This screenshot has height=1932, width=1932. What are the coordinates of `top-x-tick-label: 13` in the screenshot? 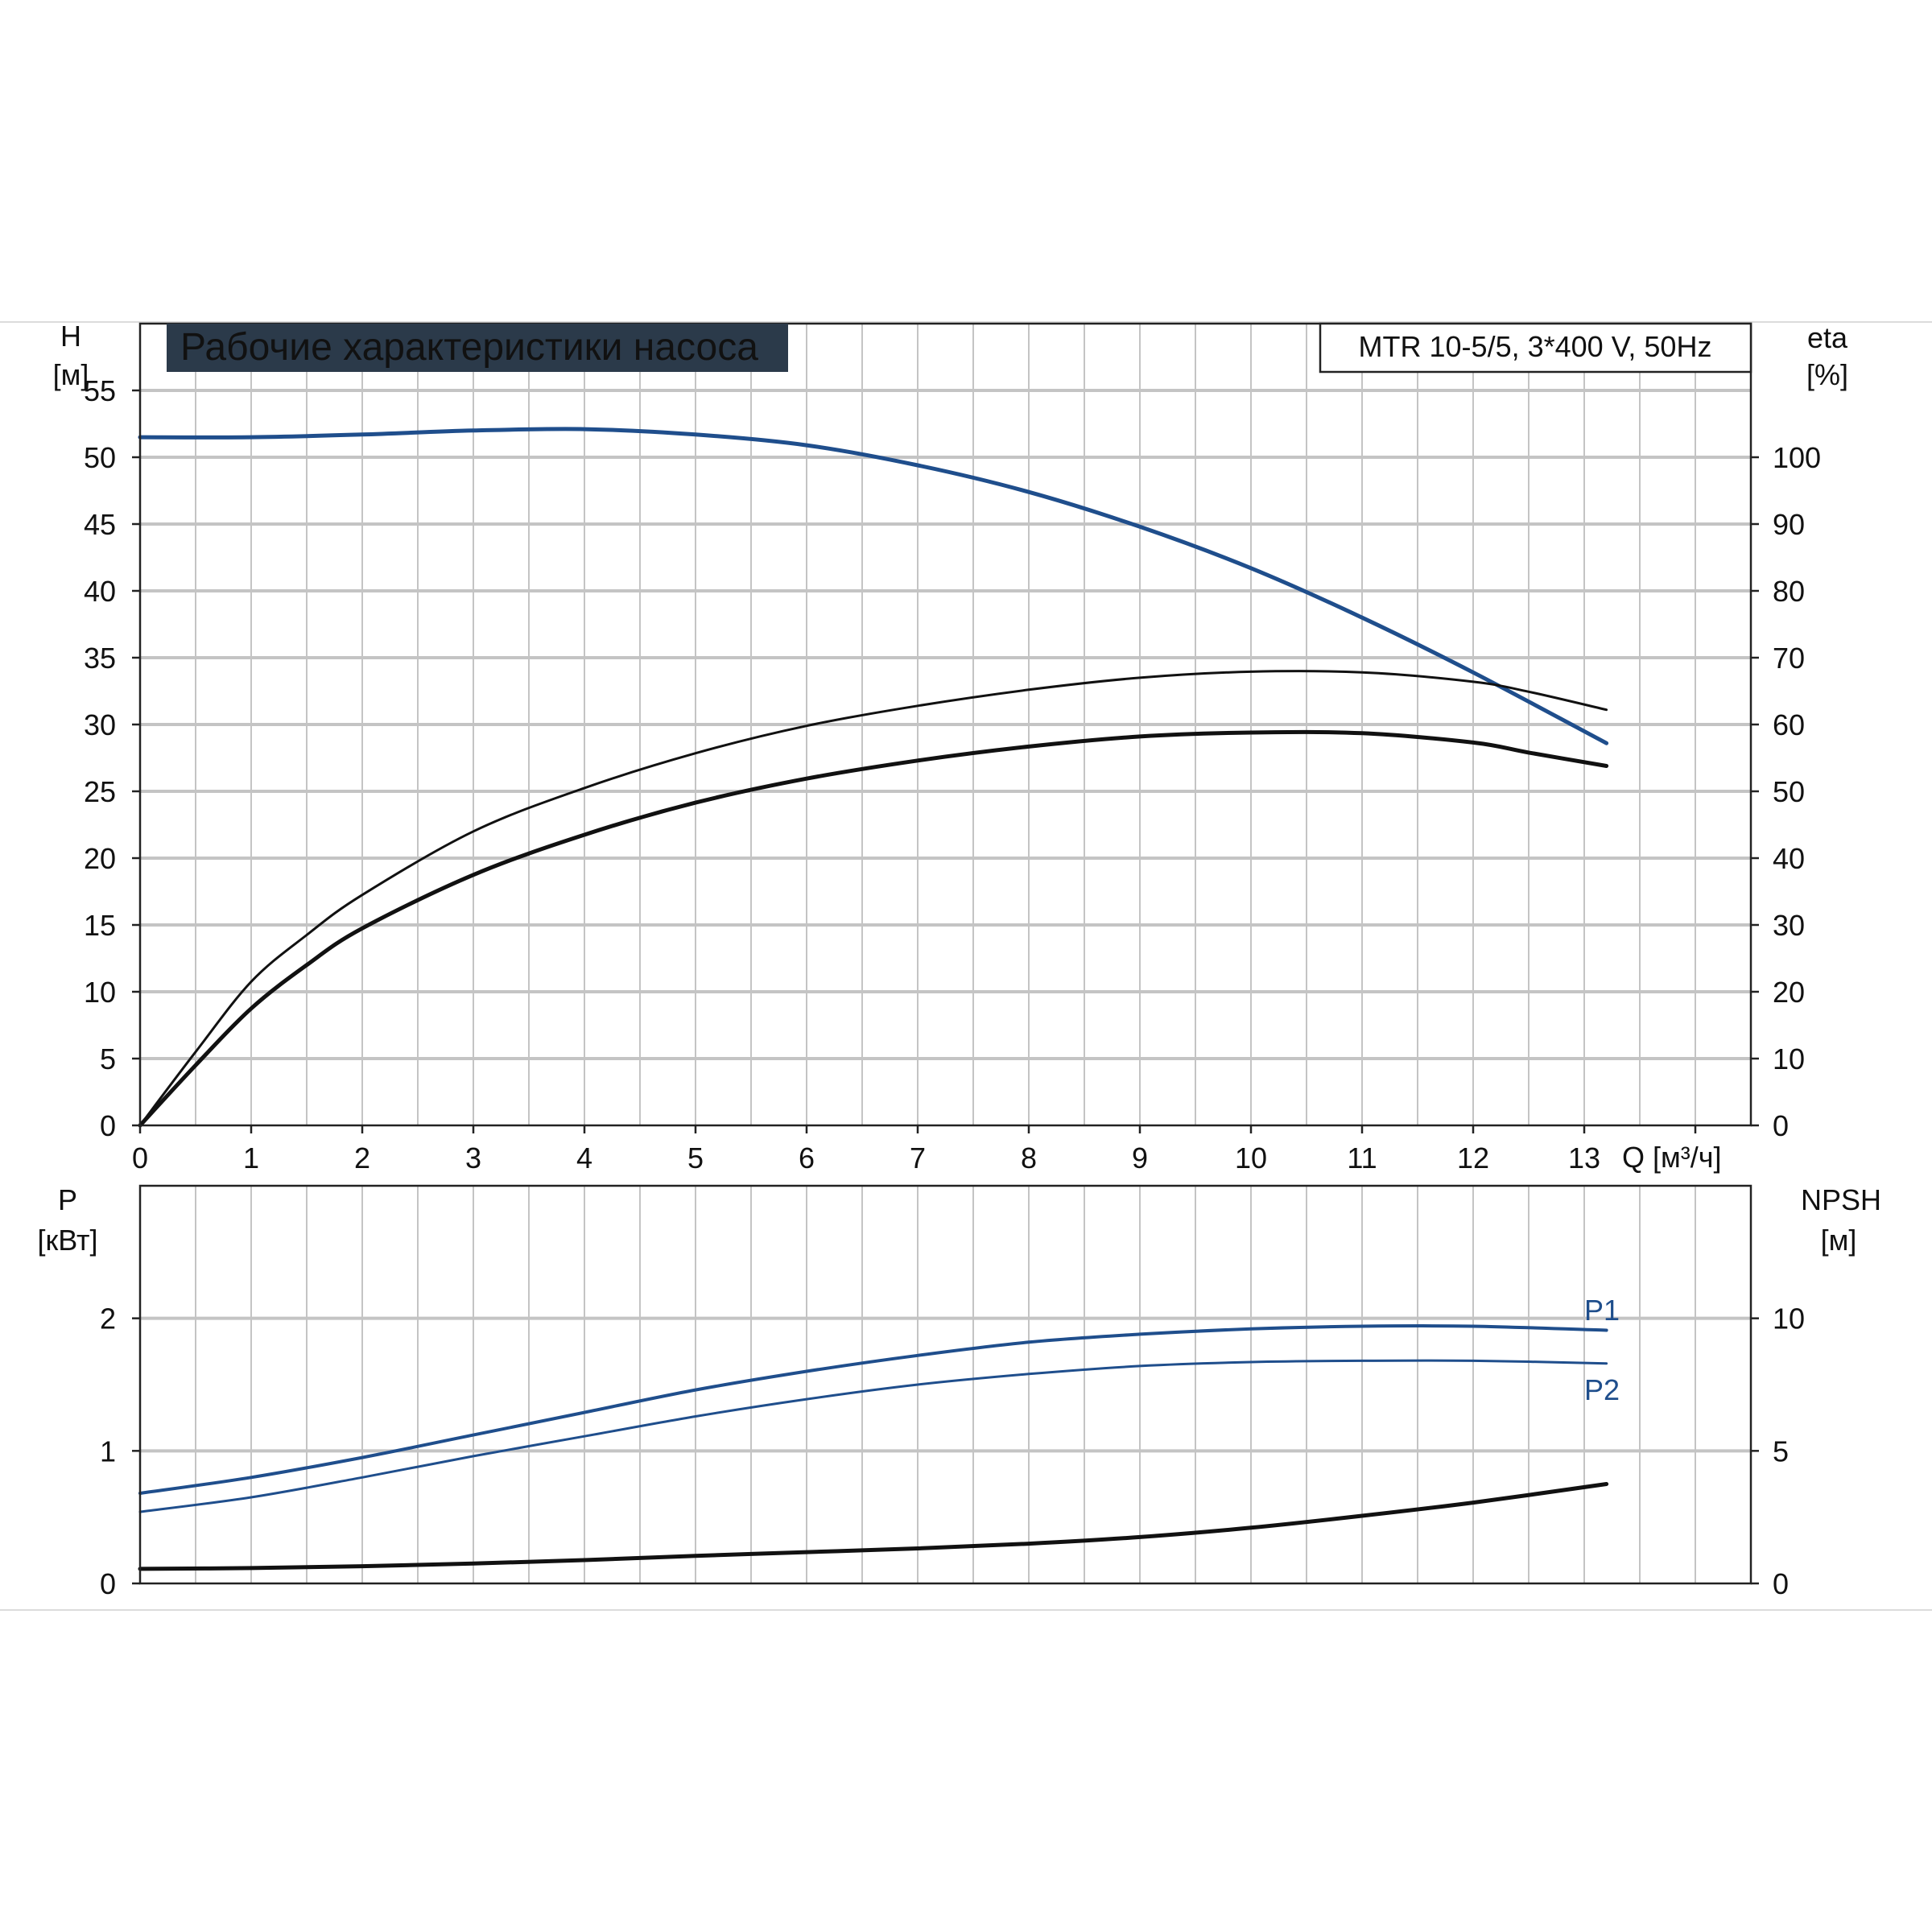 It's located at (1584, 1157).